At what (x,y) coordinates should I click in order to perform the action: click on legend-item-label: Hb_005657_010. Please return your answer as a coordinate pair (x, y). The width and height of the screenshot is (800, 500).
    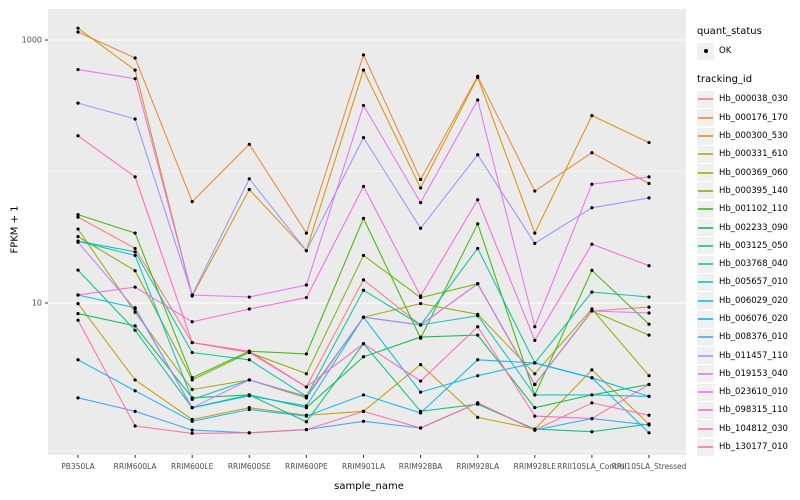
    Looking at the image, I should click on (753, 282).